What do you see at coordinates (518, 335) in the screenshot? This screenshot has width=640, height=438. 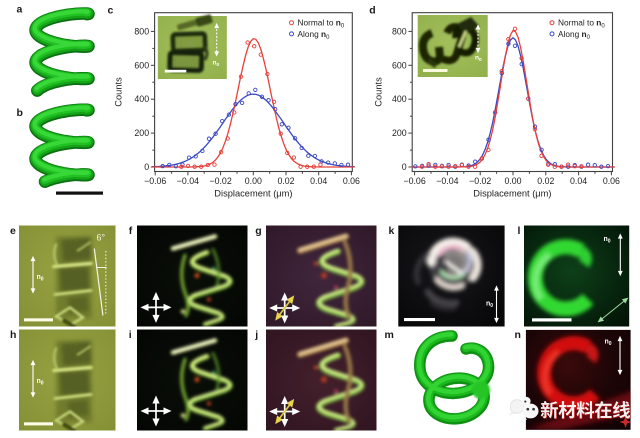 I see `svg-text: n` at bounding box center [518, 335].